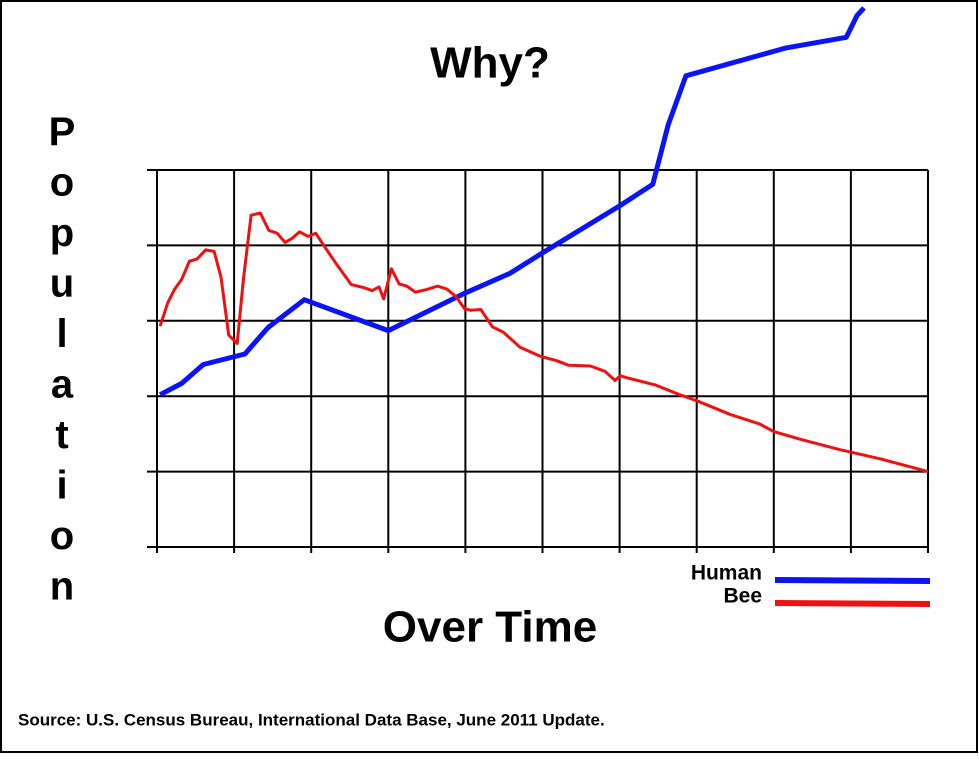 This screenshot has width=979, height=759. Describe the element at coordinates (490, 63) in the screenshot. I see `chart-title: Why?` at that location.